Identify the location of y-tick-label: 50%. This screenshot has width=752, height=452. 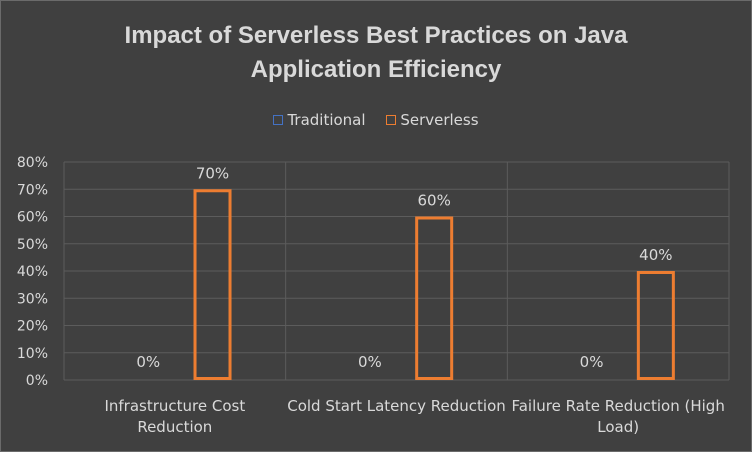
(32, 245).